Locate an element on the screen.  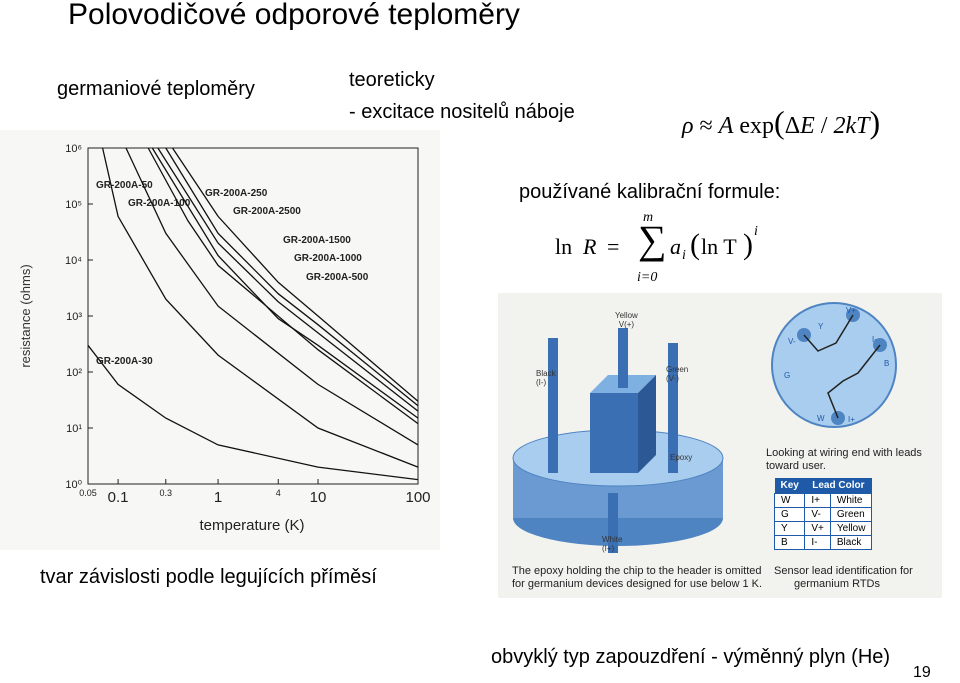
series-label: GR-200A-50 is located at coordinates (124, 185).